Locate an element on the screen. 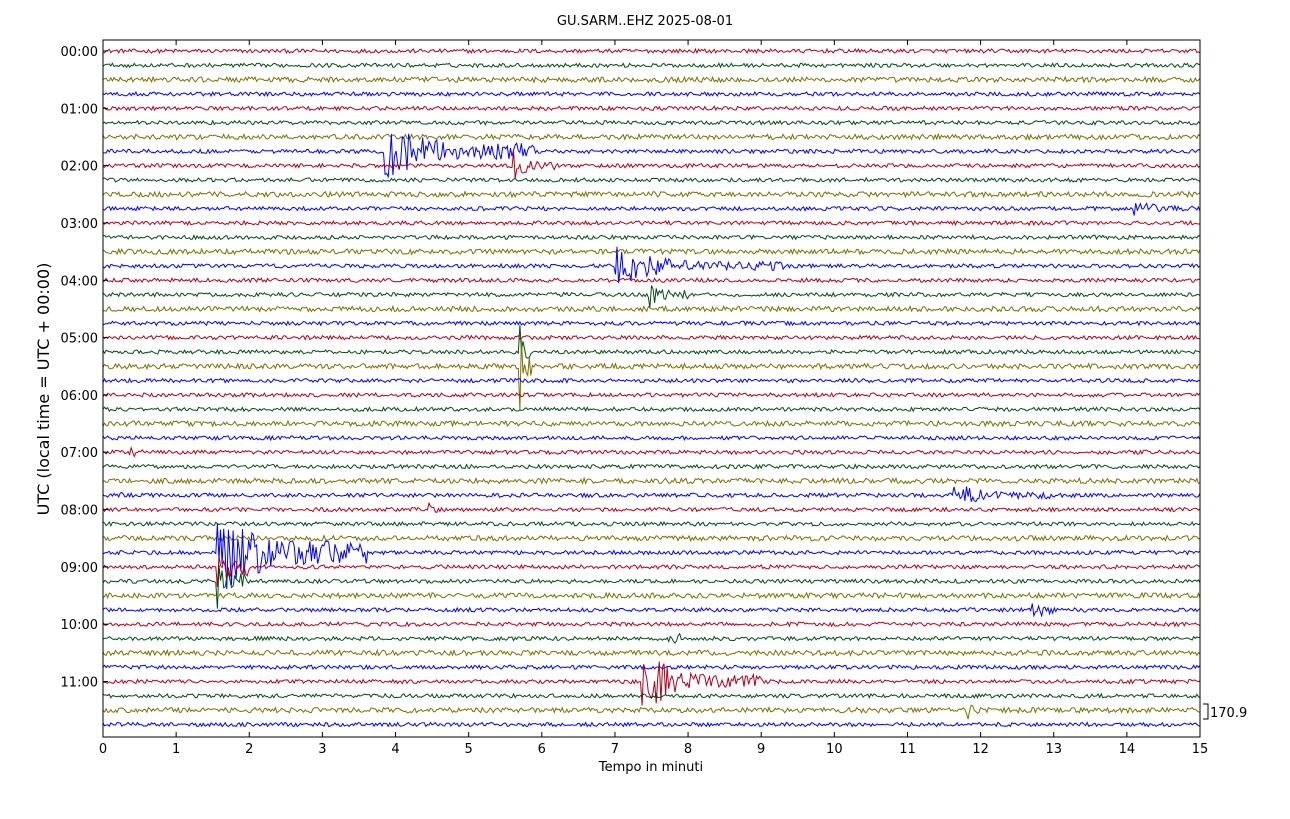 This screenshot has width=1290, height=819. y-tick-label: 02:00 is located at coordinates (79, 167).